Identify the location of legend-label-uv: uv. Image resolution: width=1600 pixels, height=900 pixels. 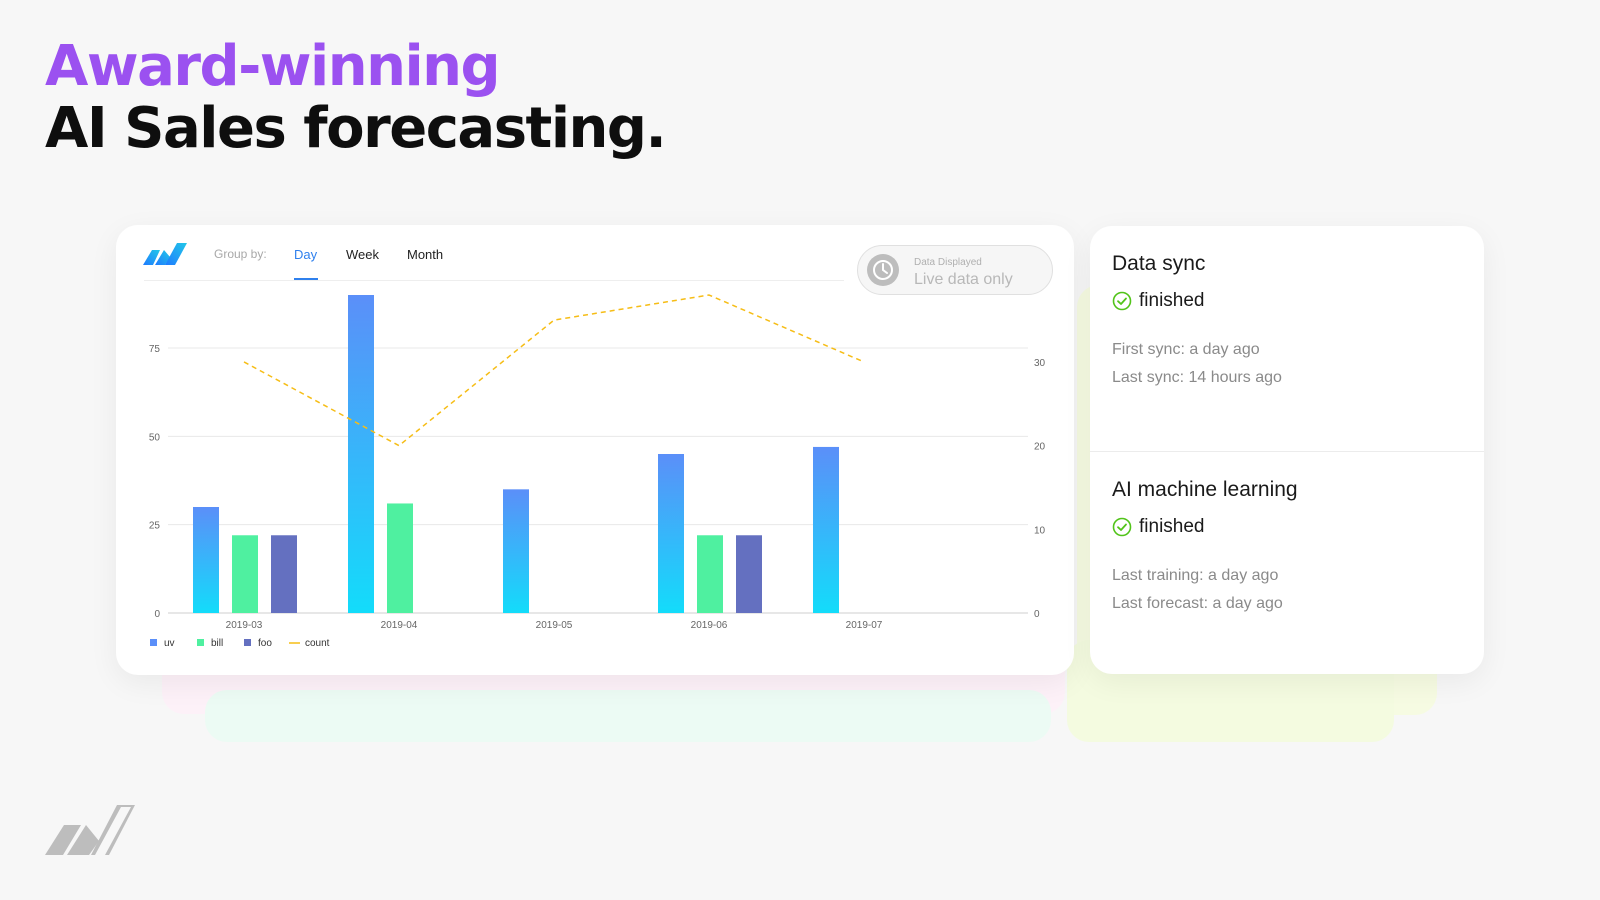
(169, 643).